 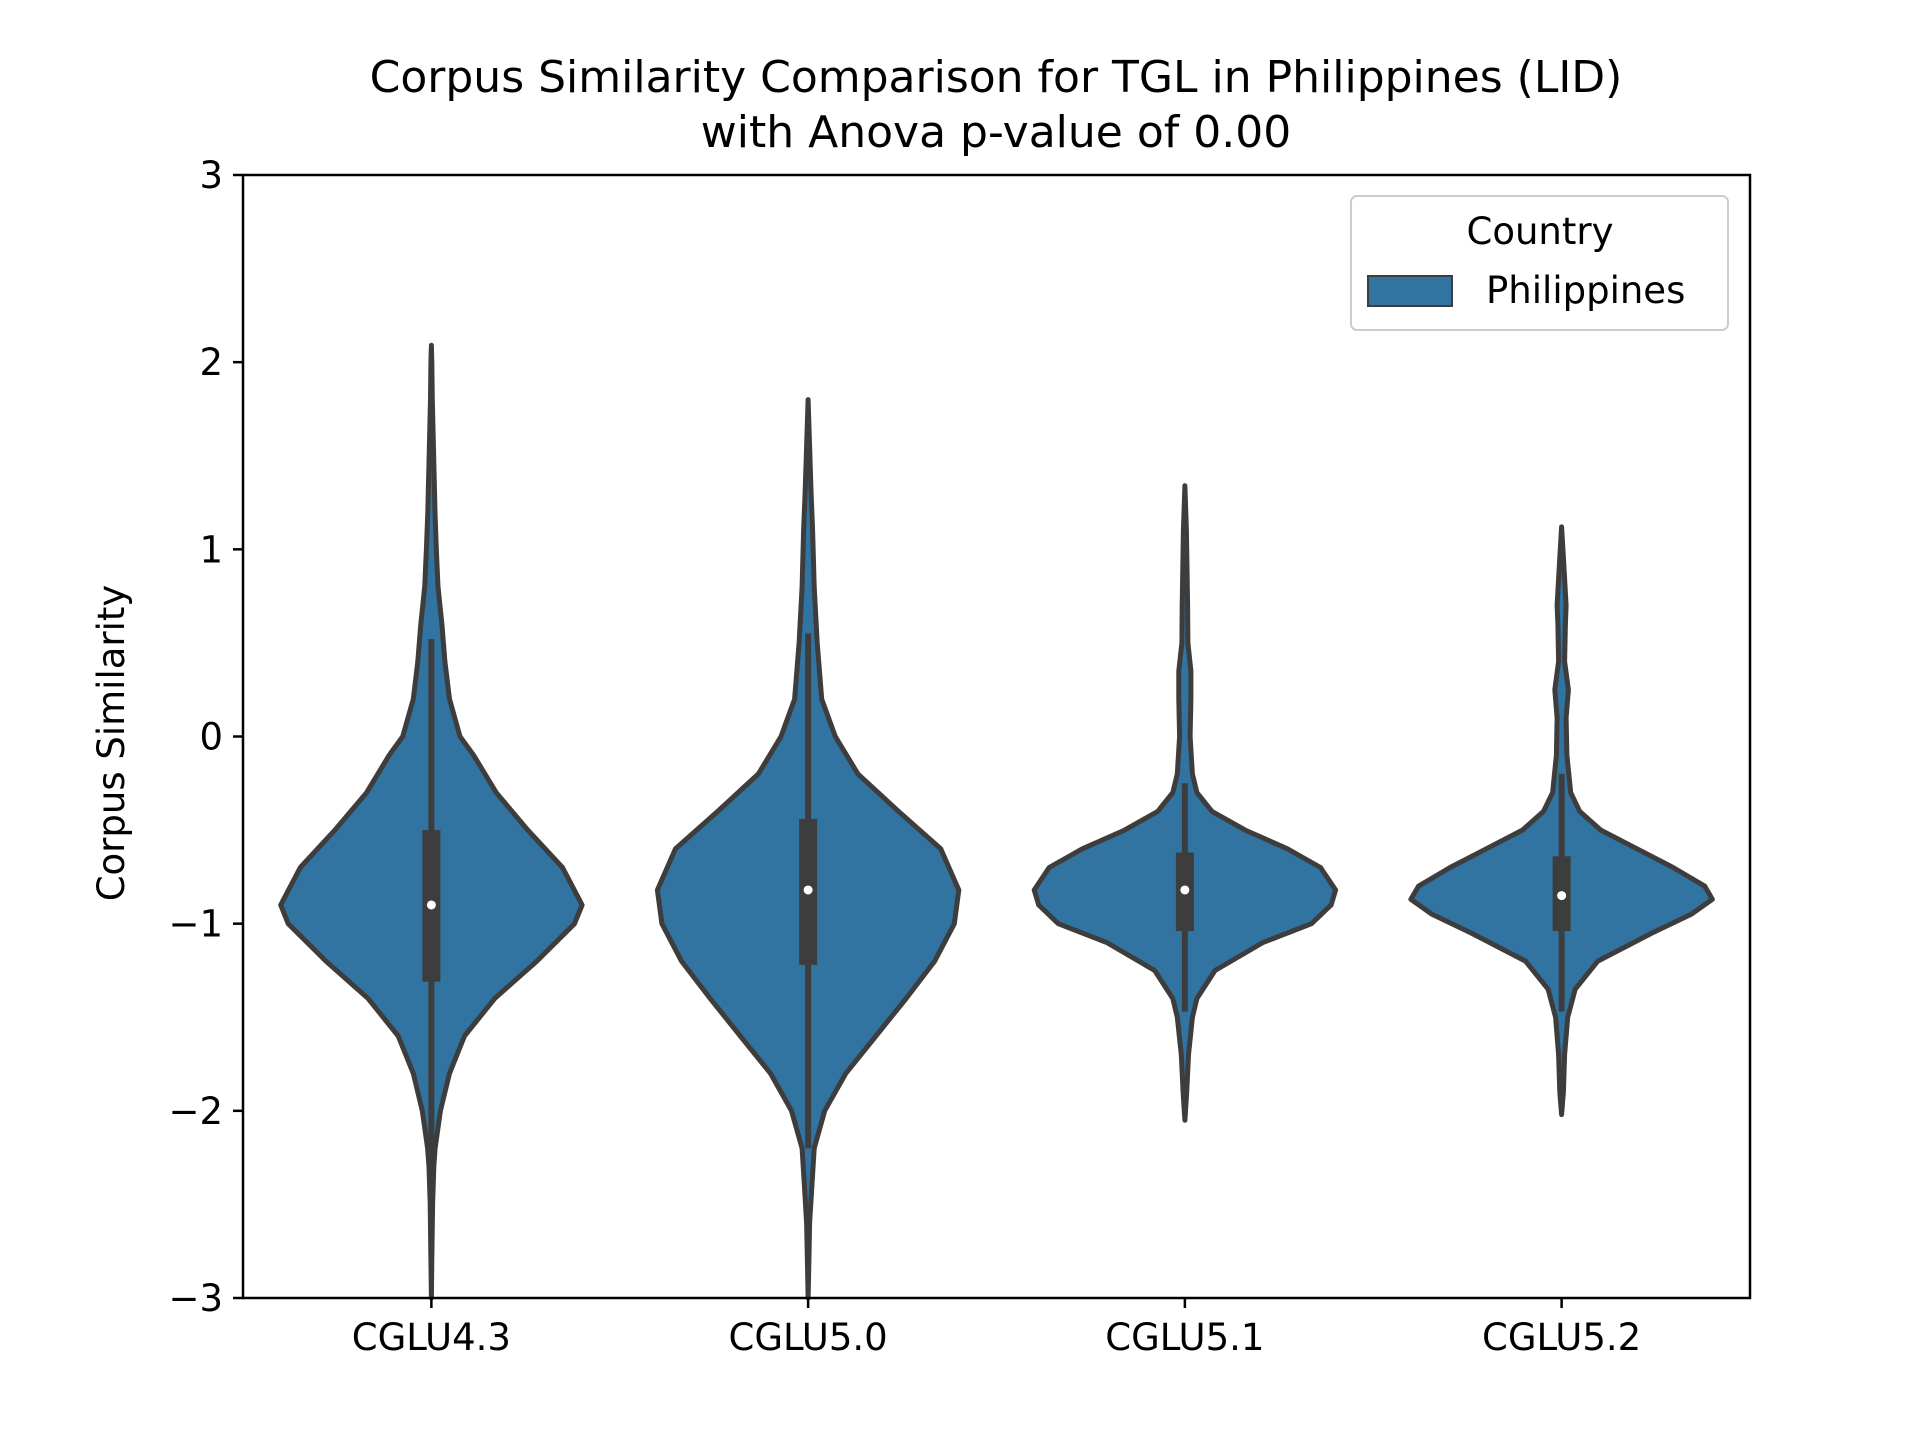 I want to click on legend-entry-philippines: Philippines, so click(x=1585, y=290).